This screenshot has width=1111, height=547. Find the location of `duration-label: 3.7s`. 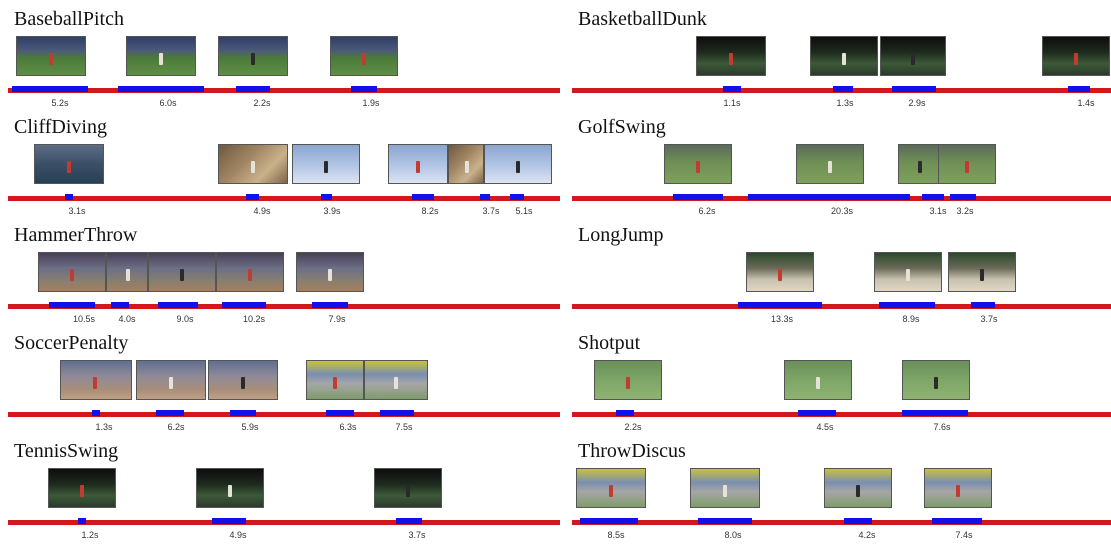

duration-label: 3.7s is located at coordinates (491, 211).